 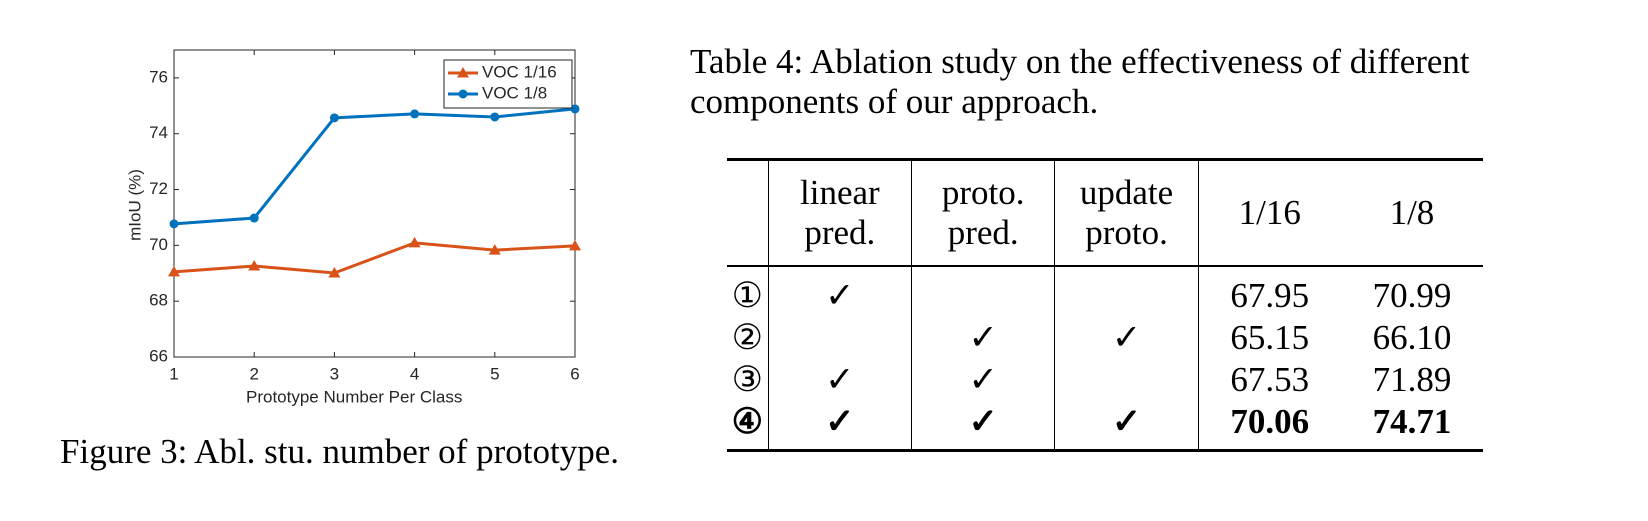 I want to click on header-cell: update proto., so click(x=1126, y=213).